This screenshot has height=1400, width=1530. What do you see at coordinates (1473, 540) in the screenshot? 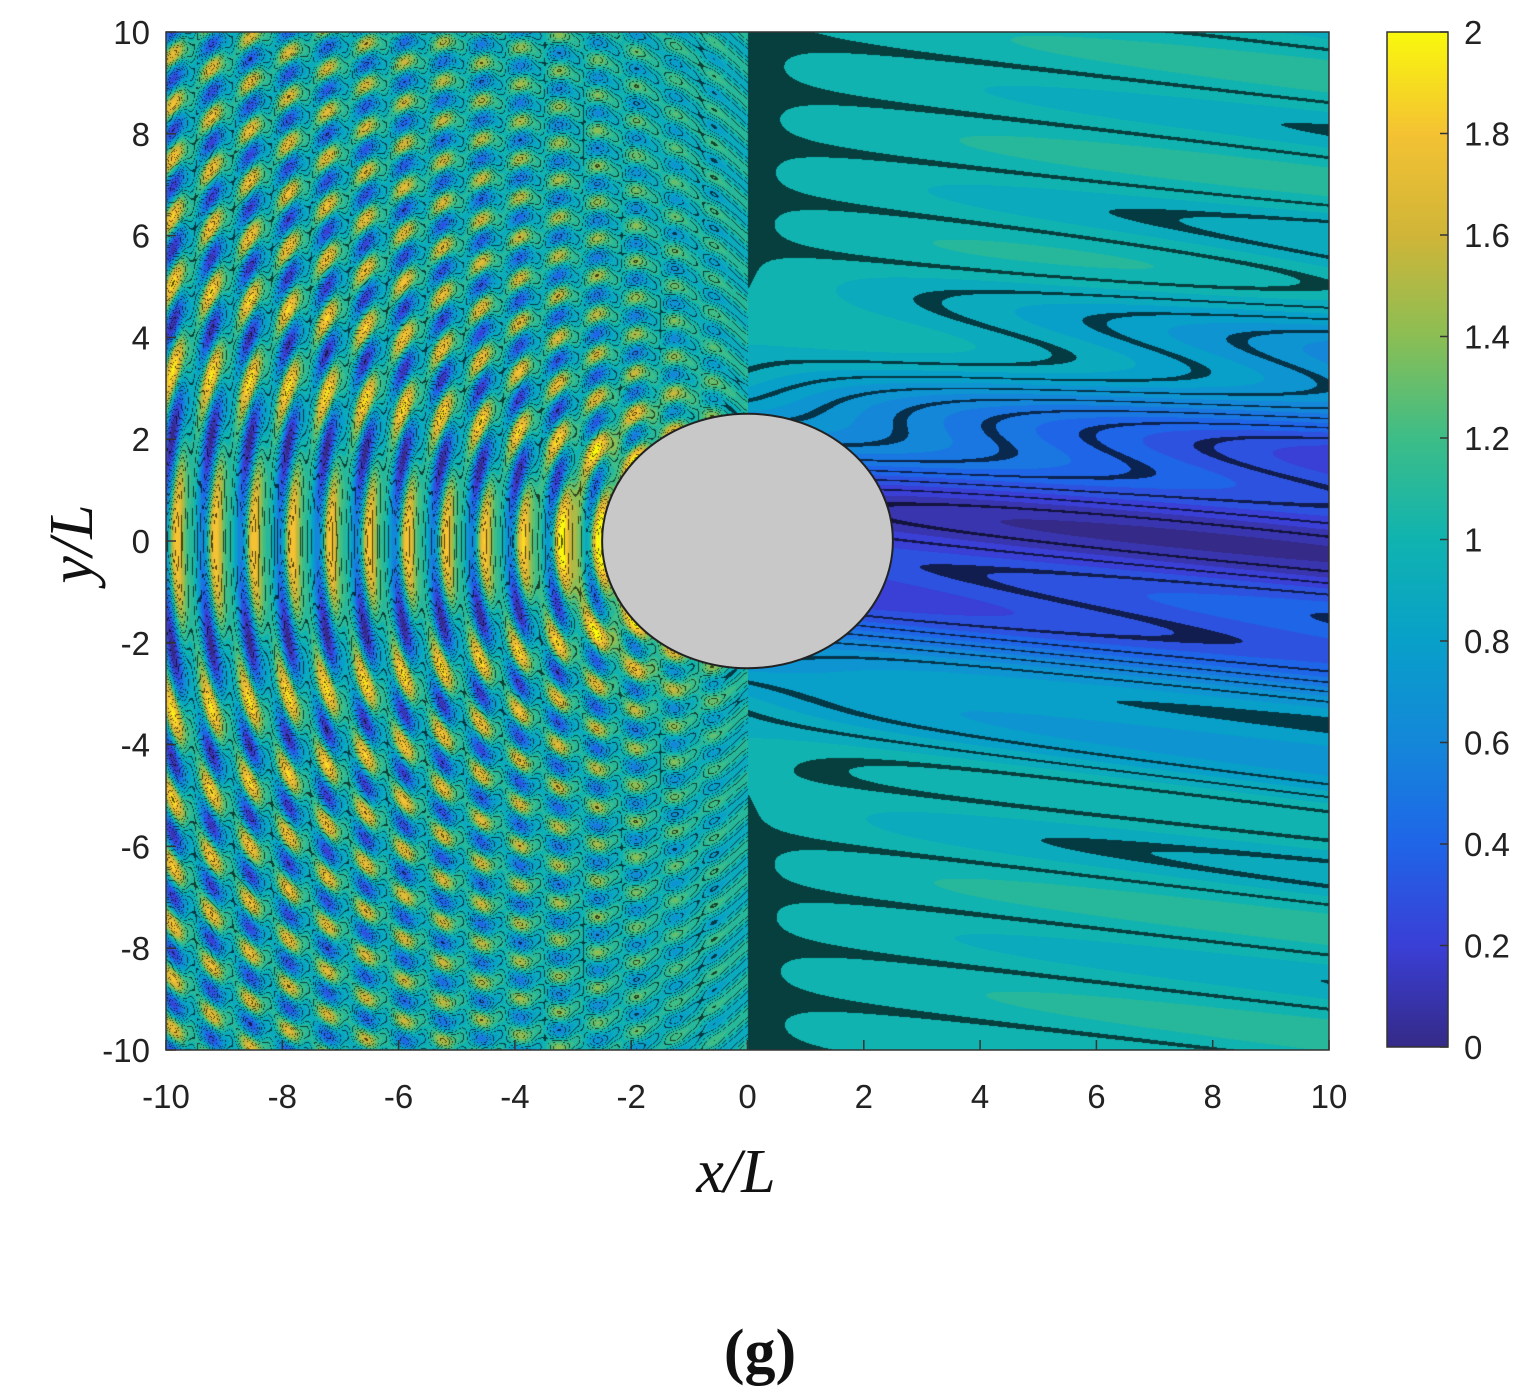
I see `colorbar-tick-label: 1` at bounding box center [1473, 540].